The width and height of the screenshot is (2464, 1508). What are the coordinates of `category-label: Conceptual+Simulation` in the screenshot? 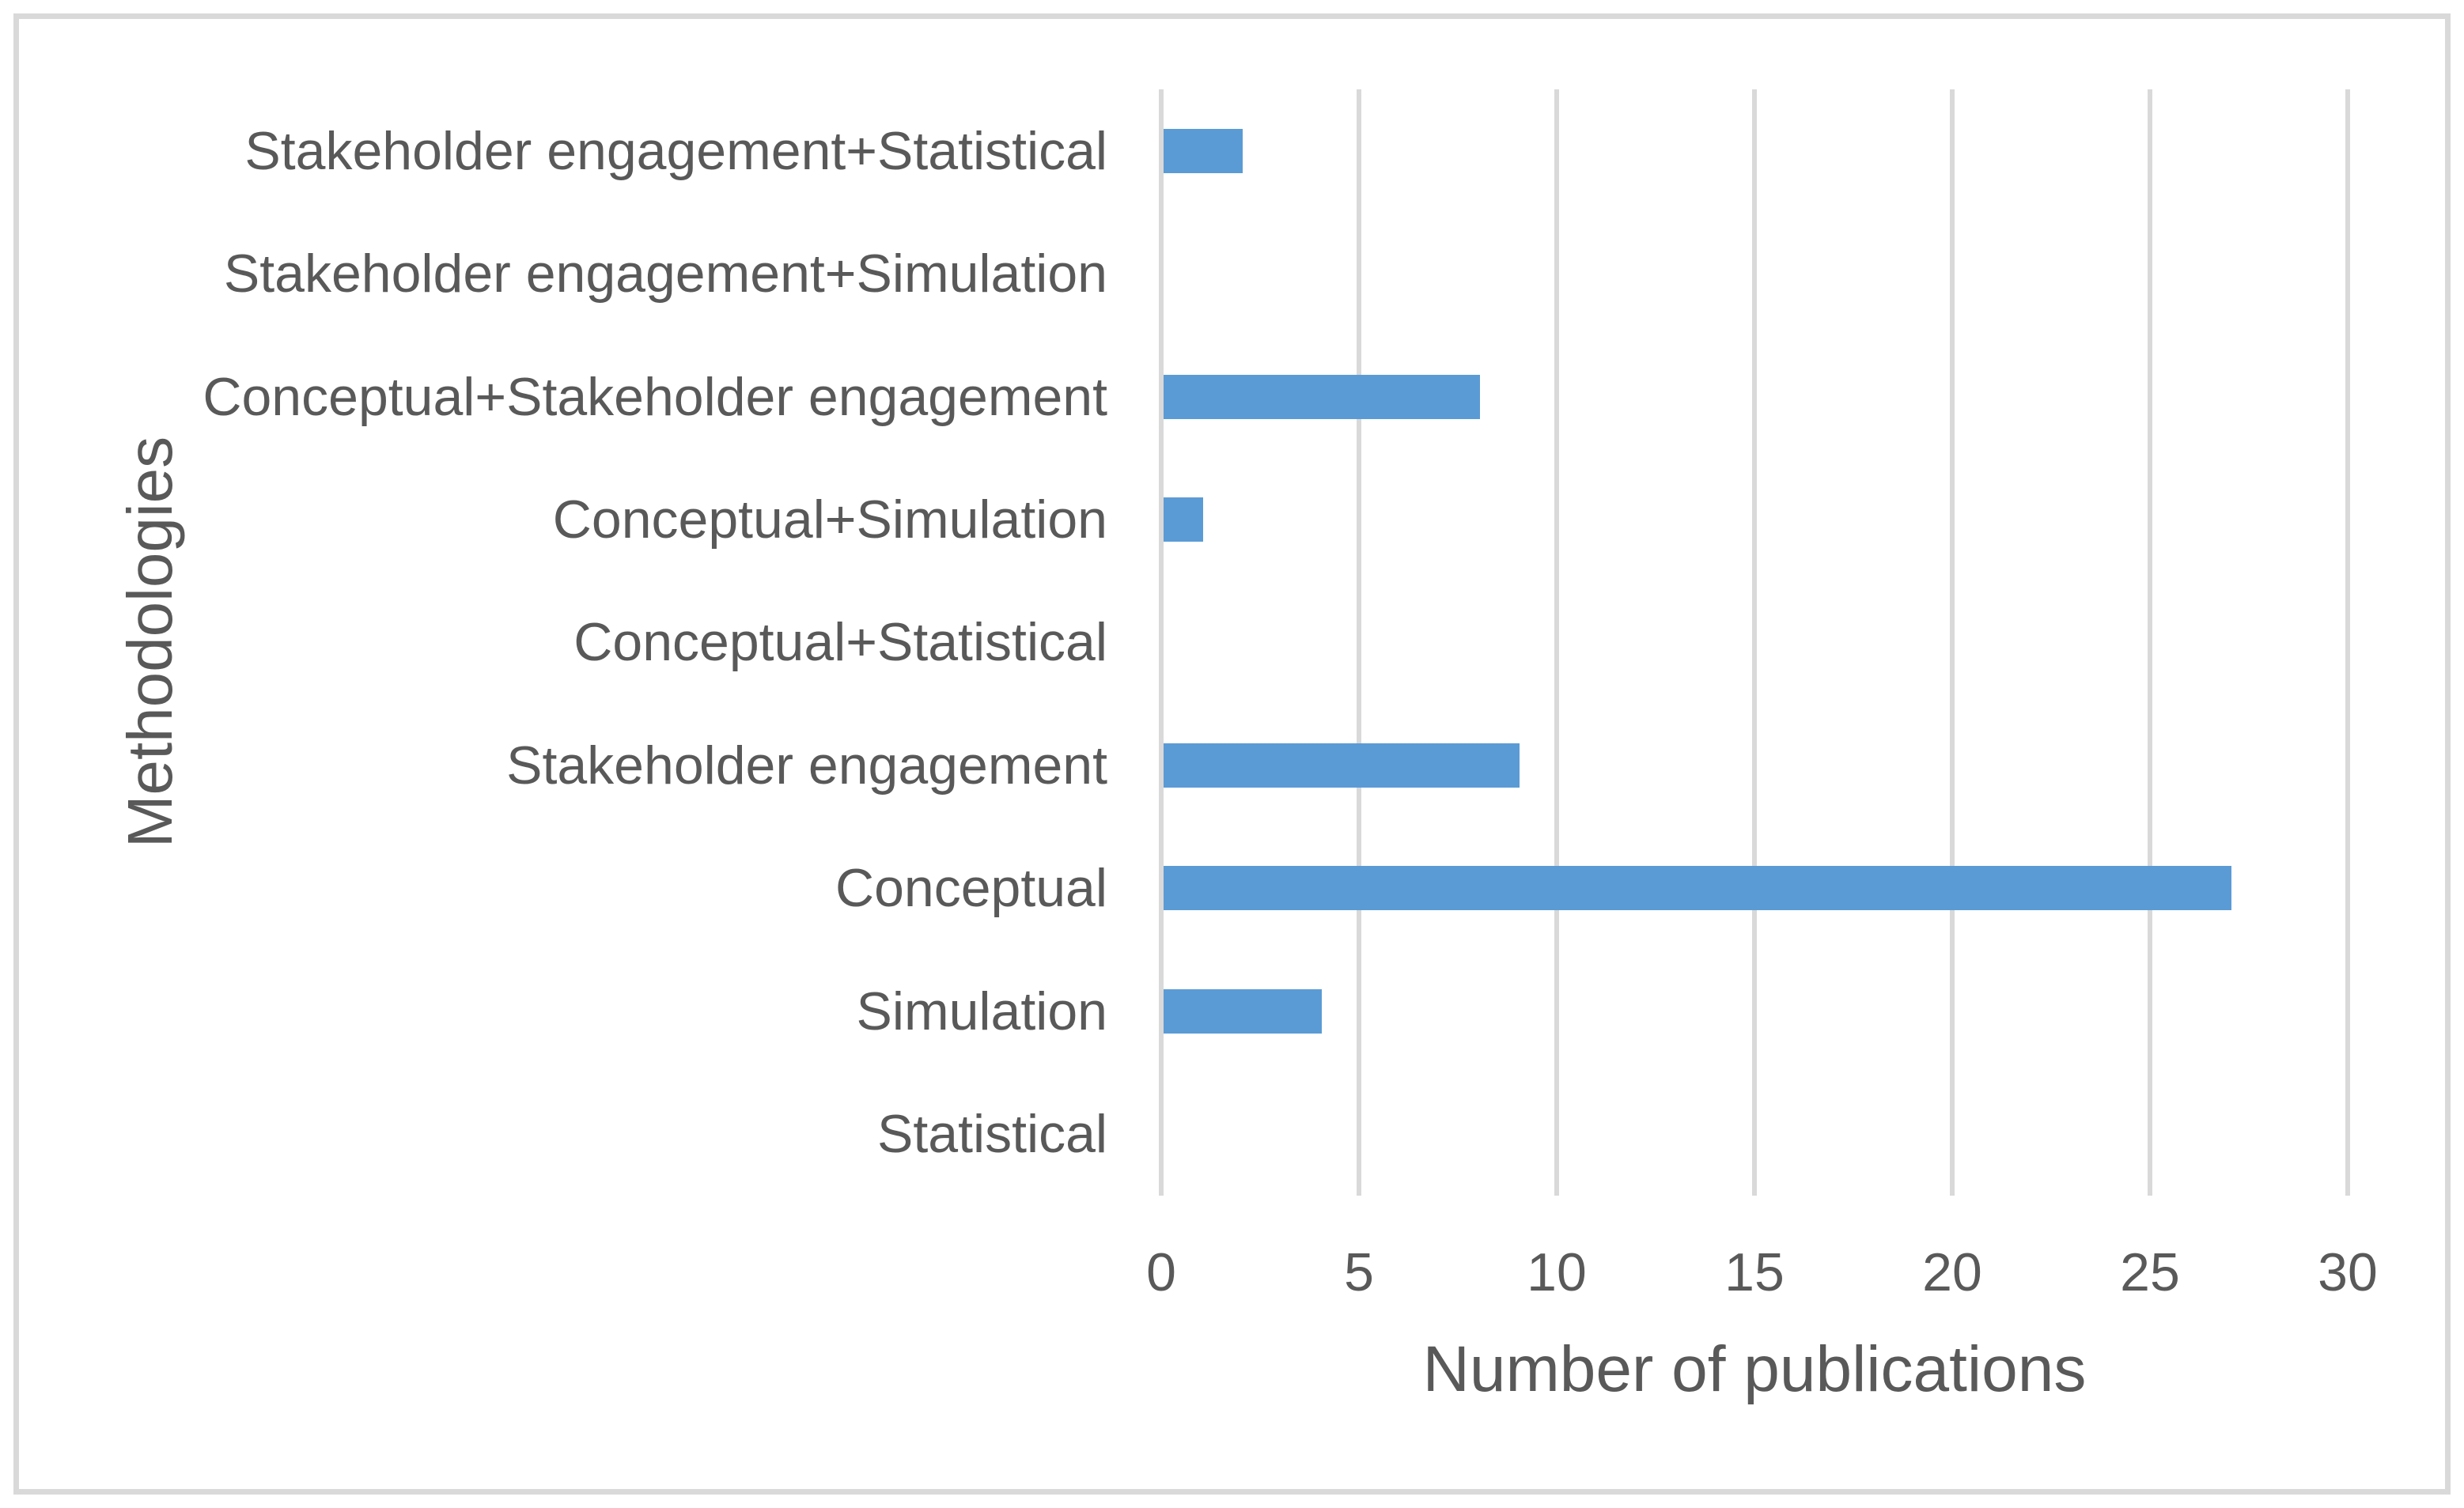 It's located at (829, 519).